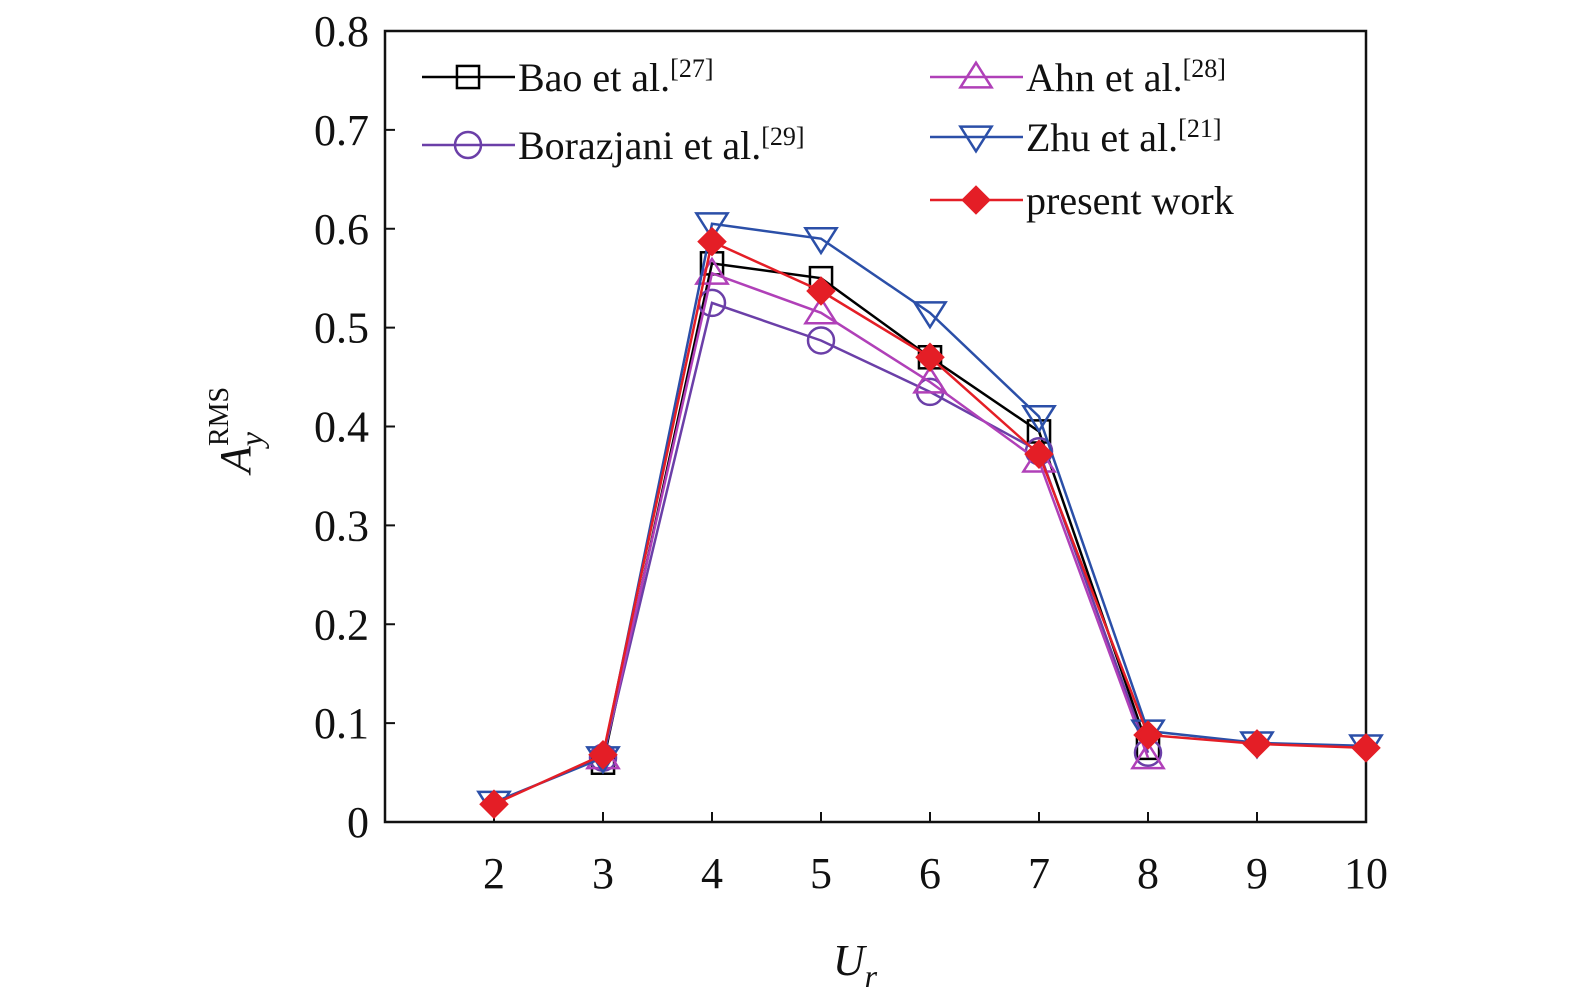  I want to click on legend-label: Borazjani et al.[29], so click(661, 145).